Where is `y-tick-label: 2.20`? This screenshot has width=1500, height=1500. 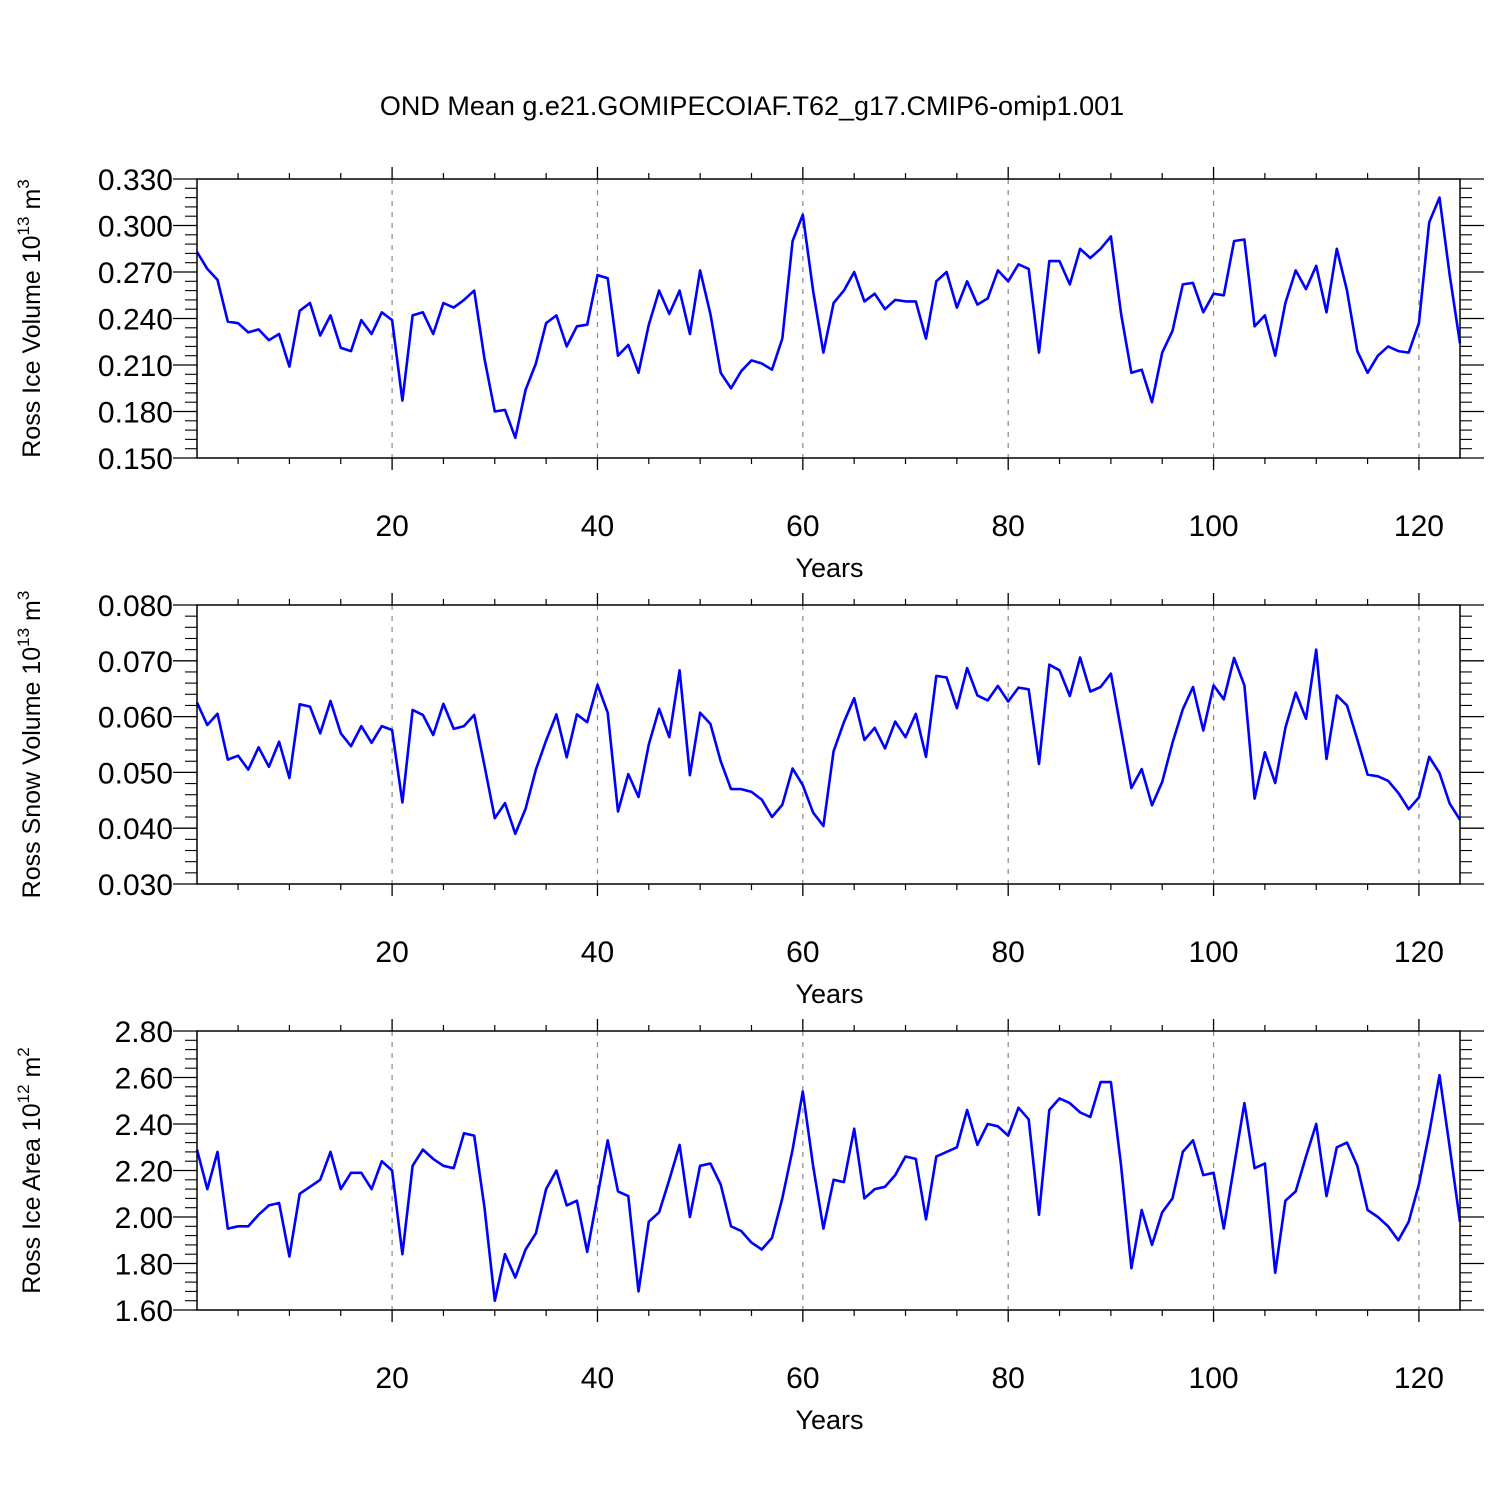
y-tick-label: 2.20 is located at coordinates (144, 1172).